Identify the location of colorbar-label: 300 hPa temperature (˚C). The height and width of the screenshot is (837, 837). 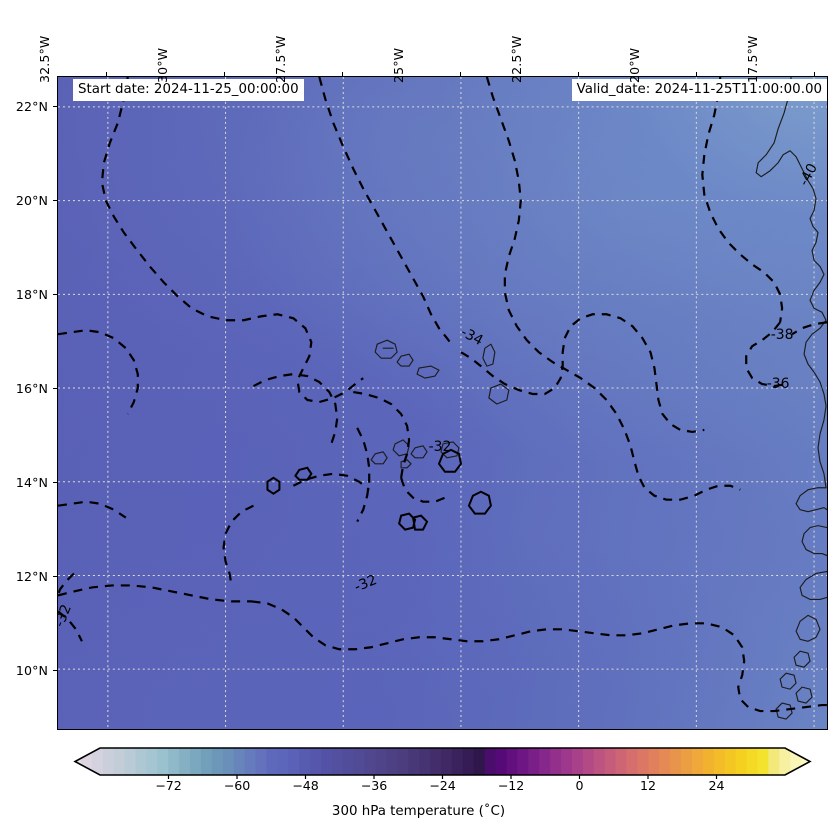
(418, 811).